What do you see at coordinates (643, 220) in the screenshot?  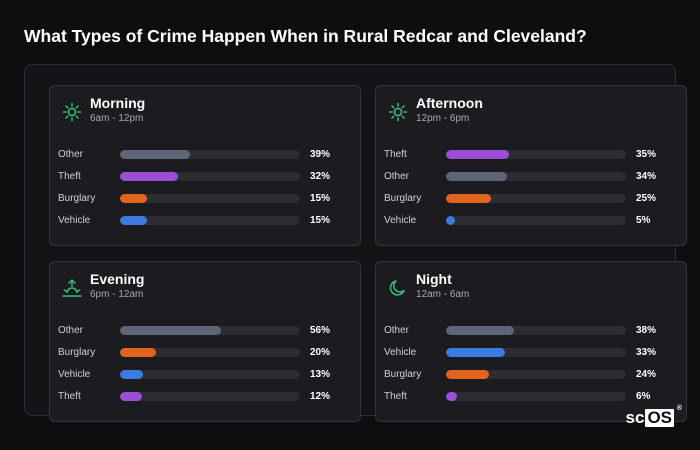 I see `percentage-value: 5%` at bounding box center [643, 220].